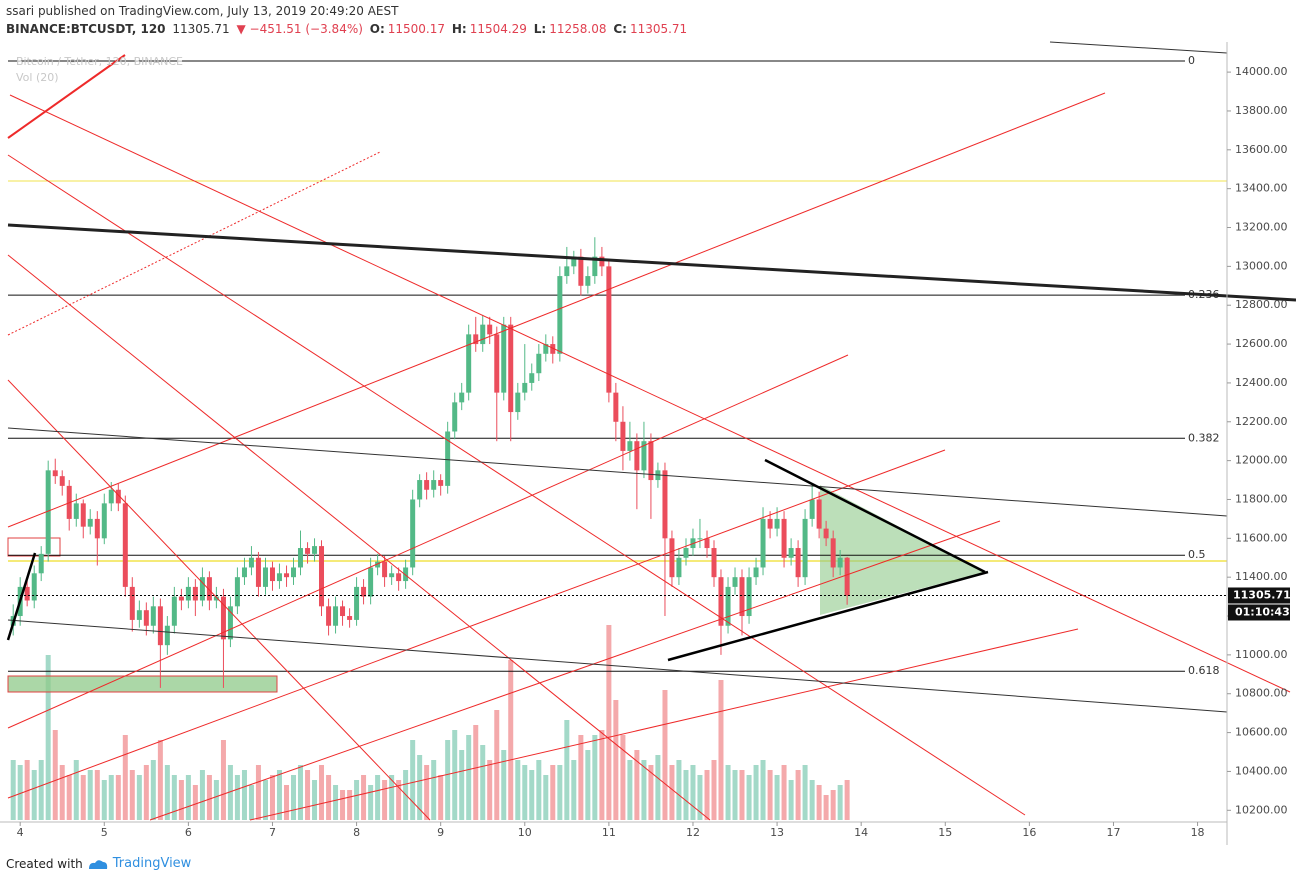 This screenshot has width=1296, height=883. What do you see at coordinates (1261, 149) in the screenshot?
I see `y-tick-label: 13600.00` at bounding box center [1261, 149].